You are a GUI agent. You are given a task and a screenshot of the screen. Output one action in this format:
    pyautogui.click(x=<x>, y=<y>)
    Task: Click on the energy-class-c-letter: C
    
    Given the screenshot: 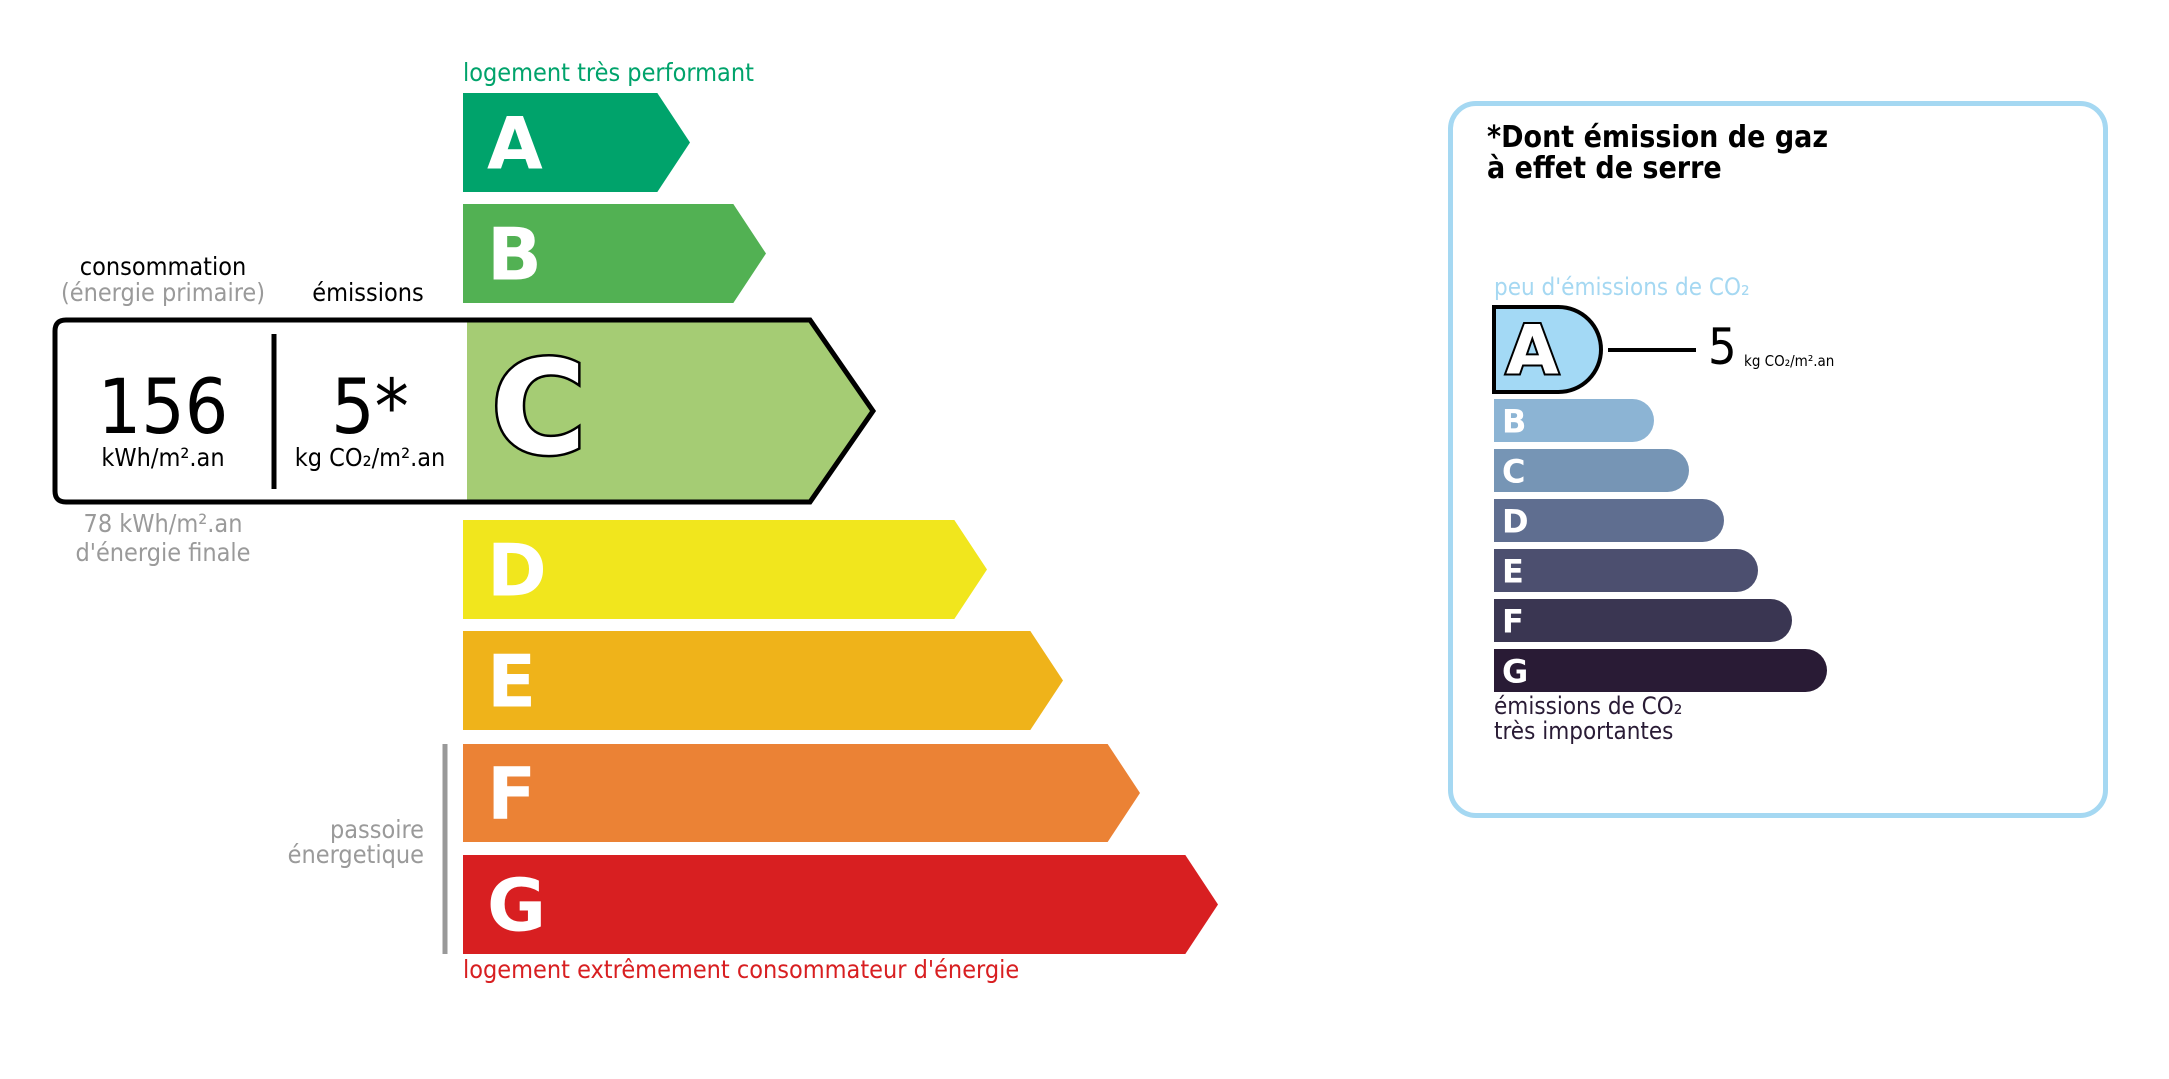 What is the action you would take?
    pyautogui.click(x=538, y=408)
    